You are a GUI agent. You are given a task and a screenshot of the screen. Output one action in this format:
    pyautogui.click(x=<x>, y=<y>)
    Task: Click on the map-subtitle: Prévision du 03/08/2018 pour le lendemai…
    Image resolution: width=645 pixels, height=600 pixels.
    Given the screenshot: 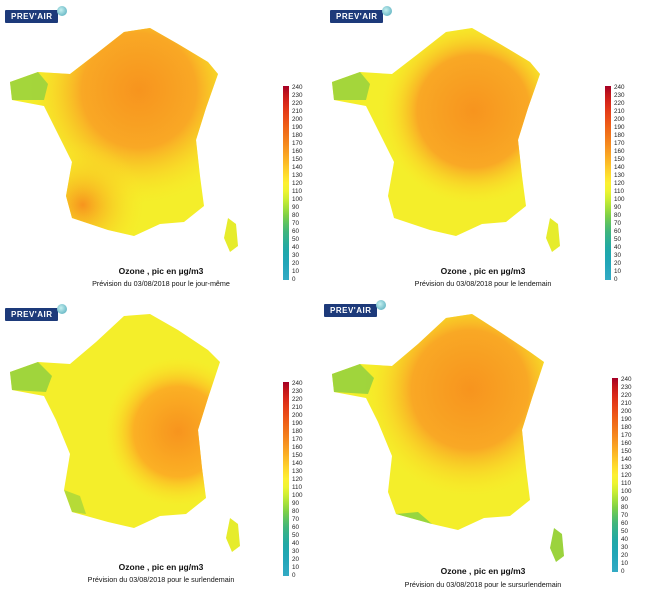 What is the action you would take?
    pyautogui.click(x=483, y=283)
    